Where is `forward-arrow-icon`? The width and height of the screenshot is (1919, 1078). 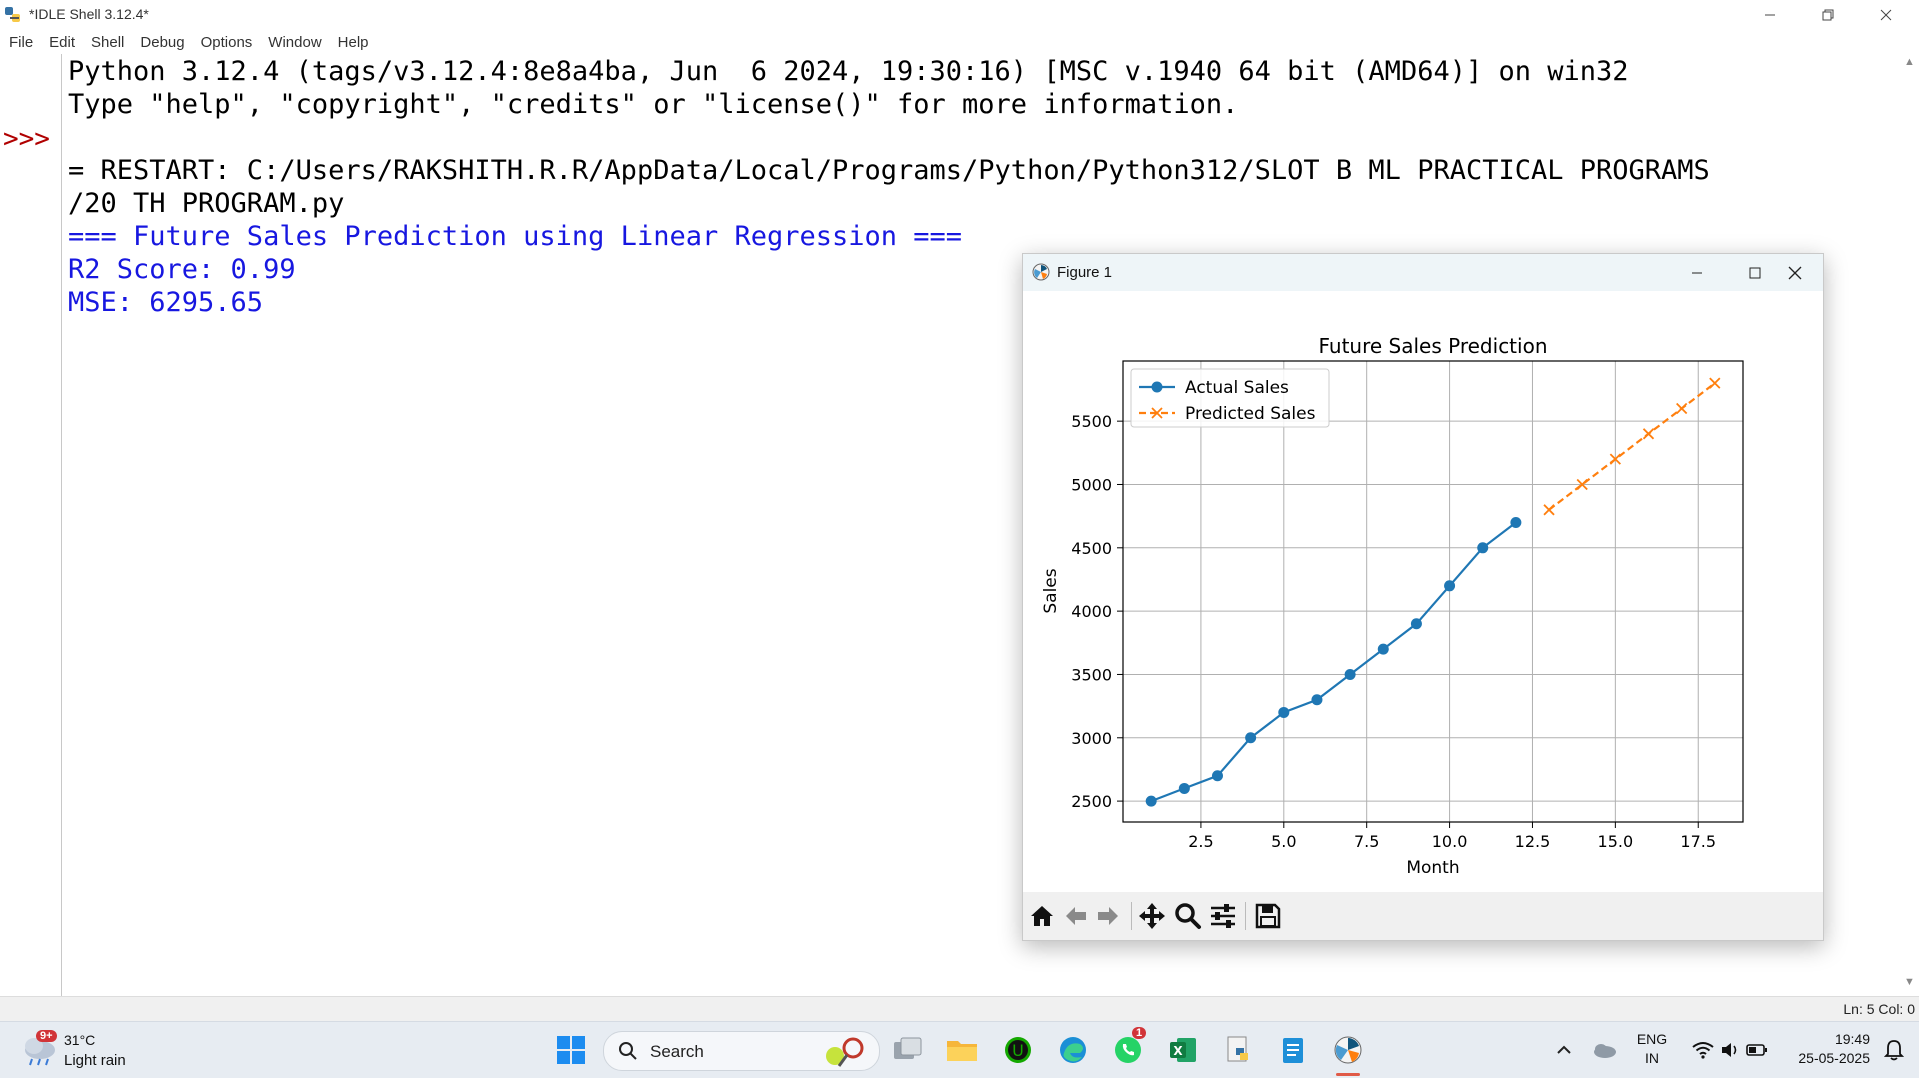
forward-arrow-icon is located at coordinates (1108, 916).